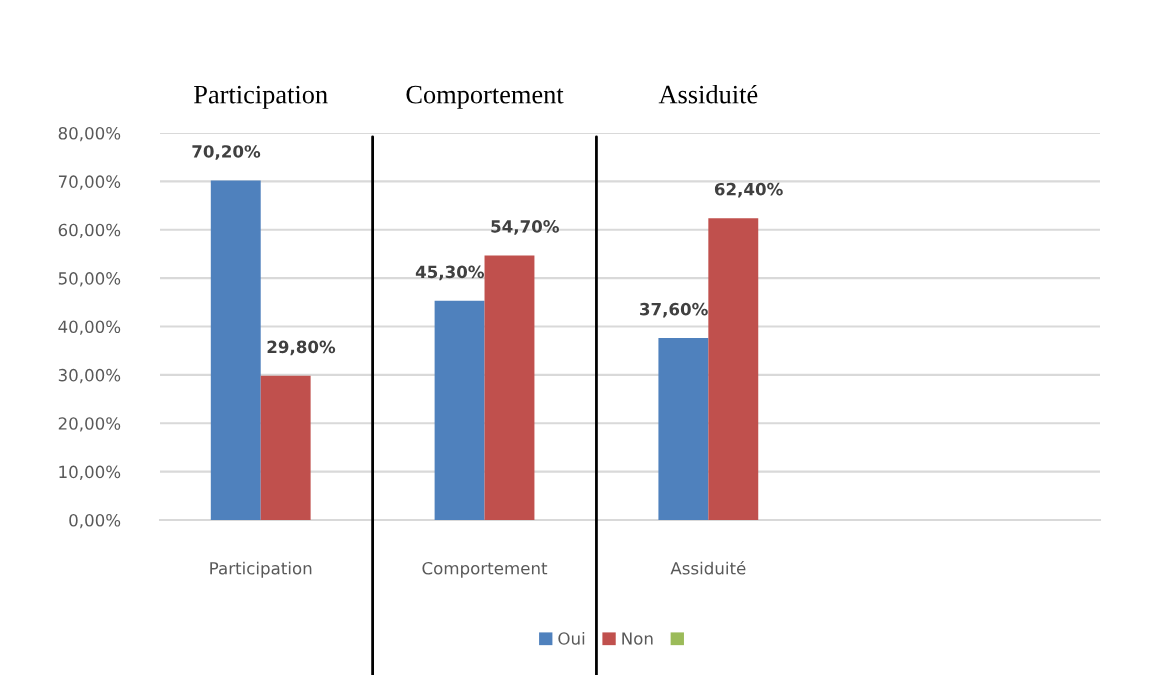  What do you see at coordinates (89, 231) in the screenshot?
I see `y-tick-label: 60,00%` at bounding box center [89, 231].